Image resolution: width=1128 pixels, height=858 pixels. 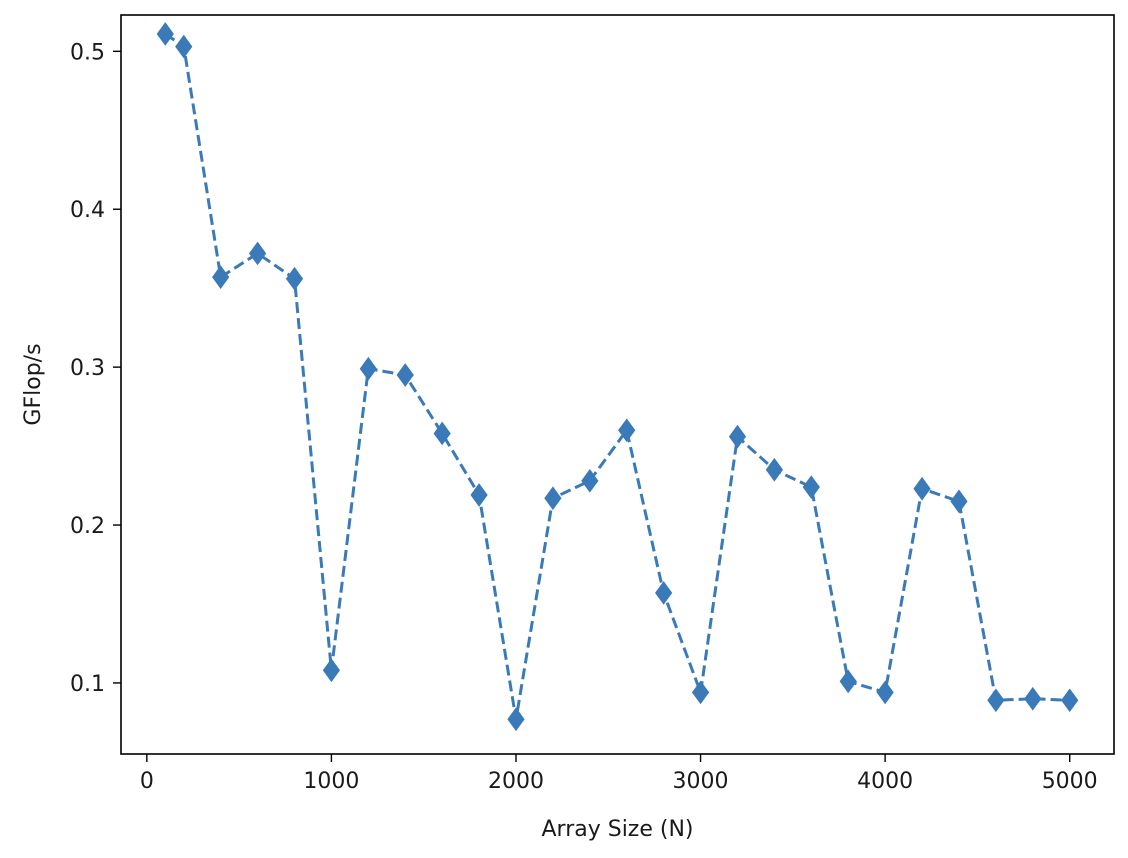 I want to click on y-tick-label: 0.2, so click(x=87, y=526).